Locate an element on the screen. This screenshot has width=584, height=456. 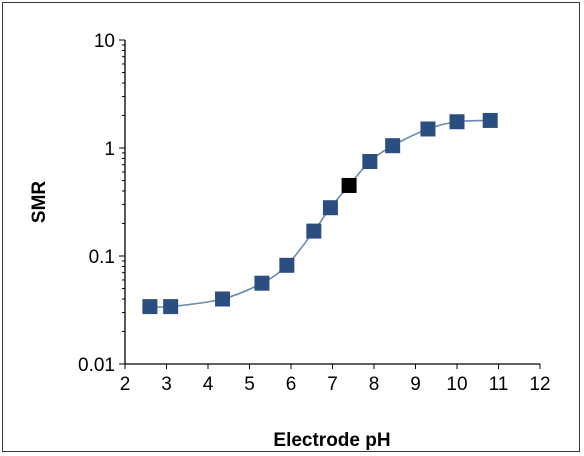
x-tick-label: 12 is located at coordinates (539, 384).